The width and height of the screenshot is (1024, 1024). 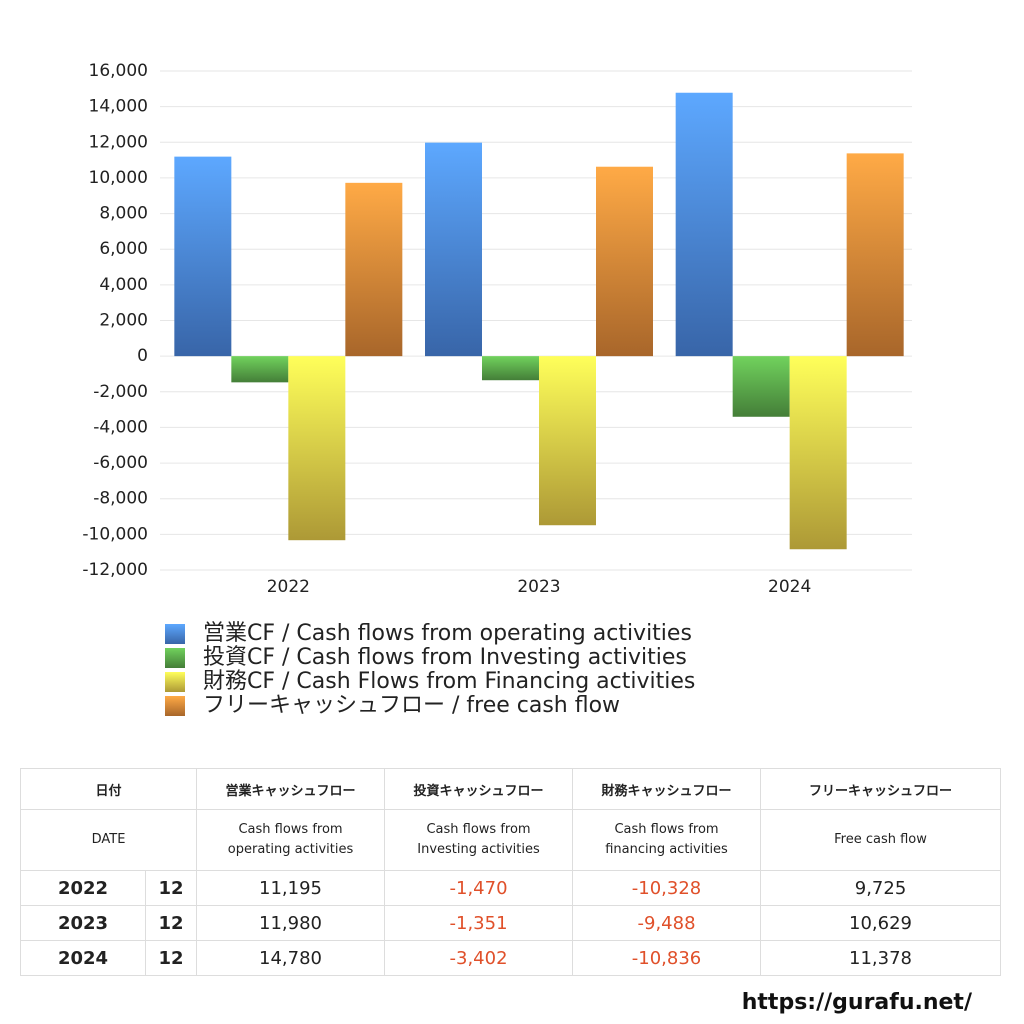 What do you see at coordinates (479, 888) in the screenshot?
I see `value-cell: -1,470` at bounding box center [479, 888].